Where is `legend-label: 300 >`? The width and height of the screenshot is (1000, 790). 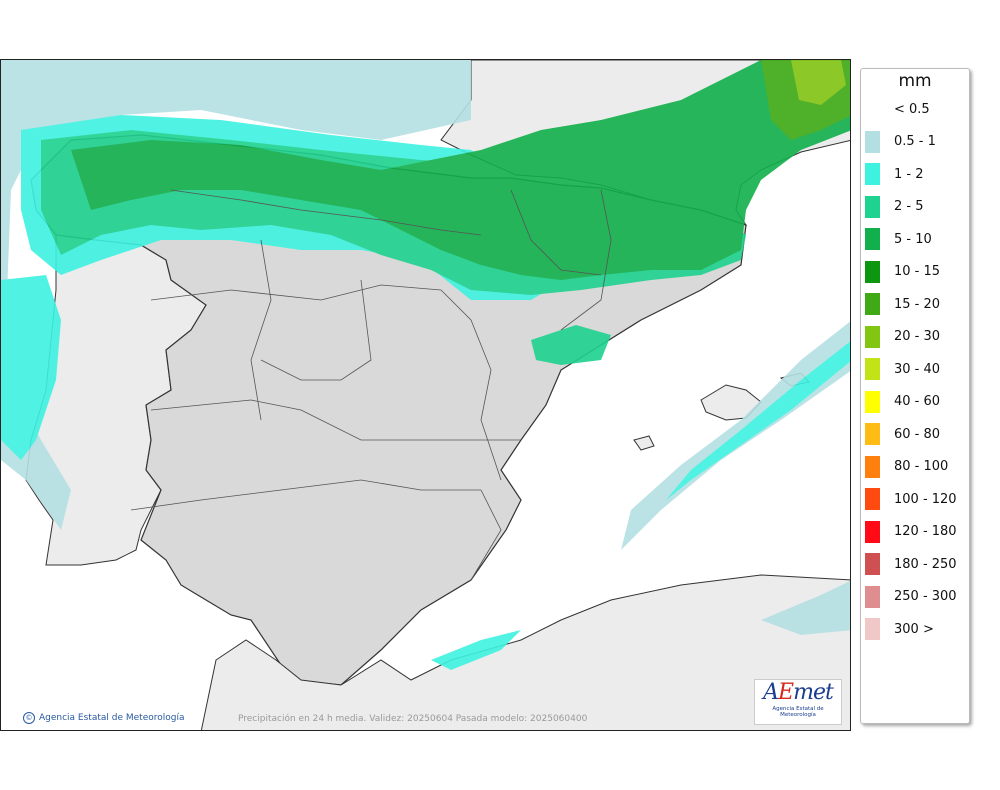 legend-label: 300 > is located at coordinates (914, 629).